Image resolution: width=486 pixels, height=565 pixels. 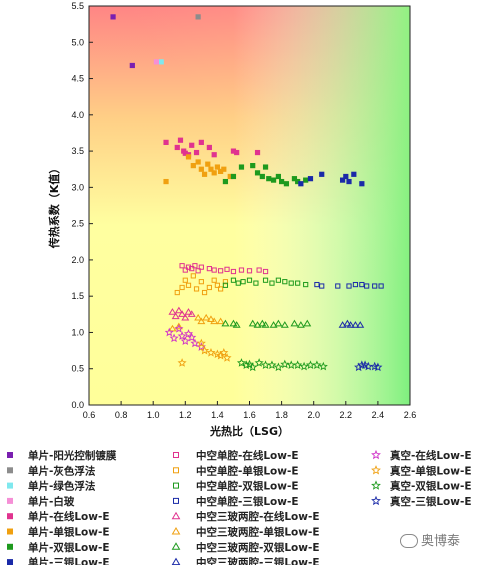 What do you see at coordinates (77, 115) in the screenshot?
I see `y-tick-label: 4.0` at bounding box center [77, 115].